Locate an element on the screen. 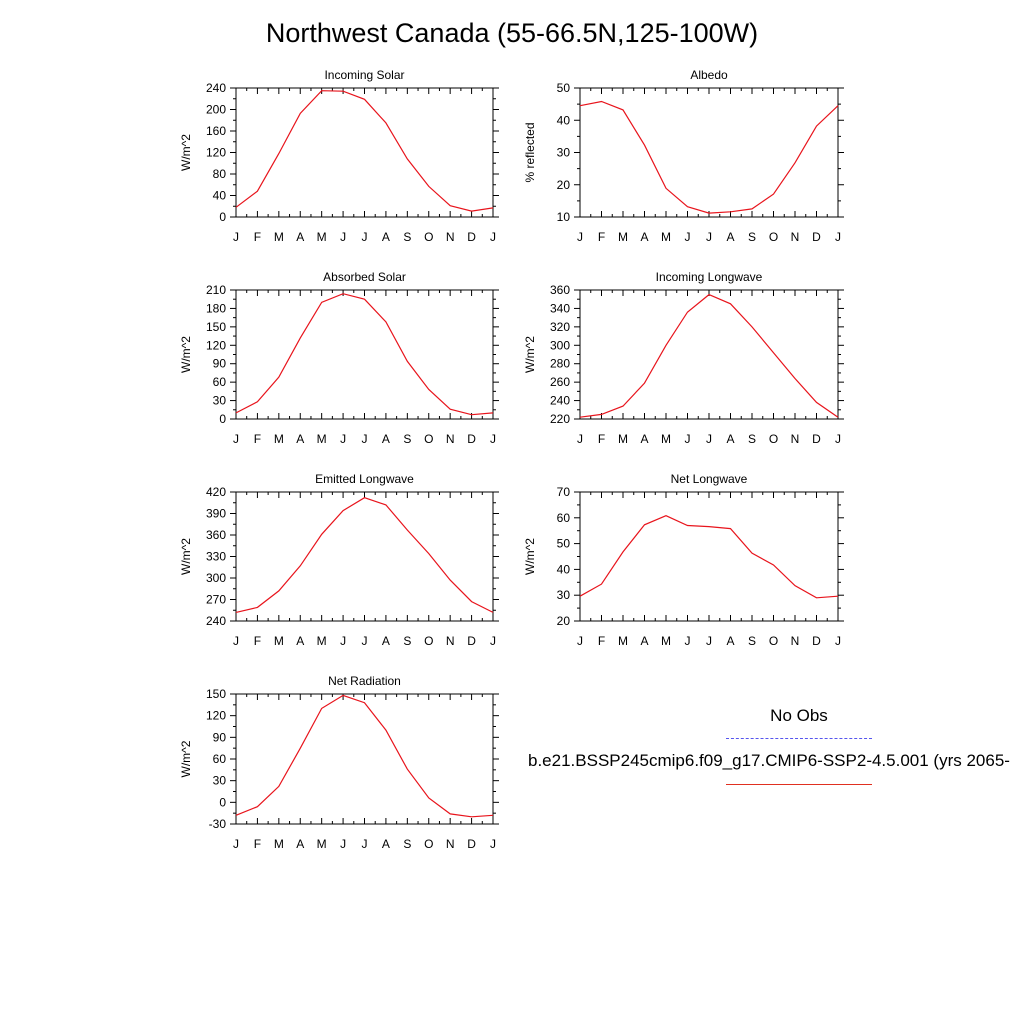 This screenshot has width=1024, height=1024. legend-obs-line is located at coordinates (799, 738).